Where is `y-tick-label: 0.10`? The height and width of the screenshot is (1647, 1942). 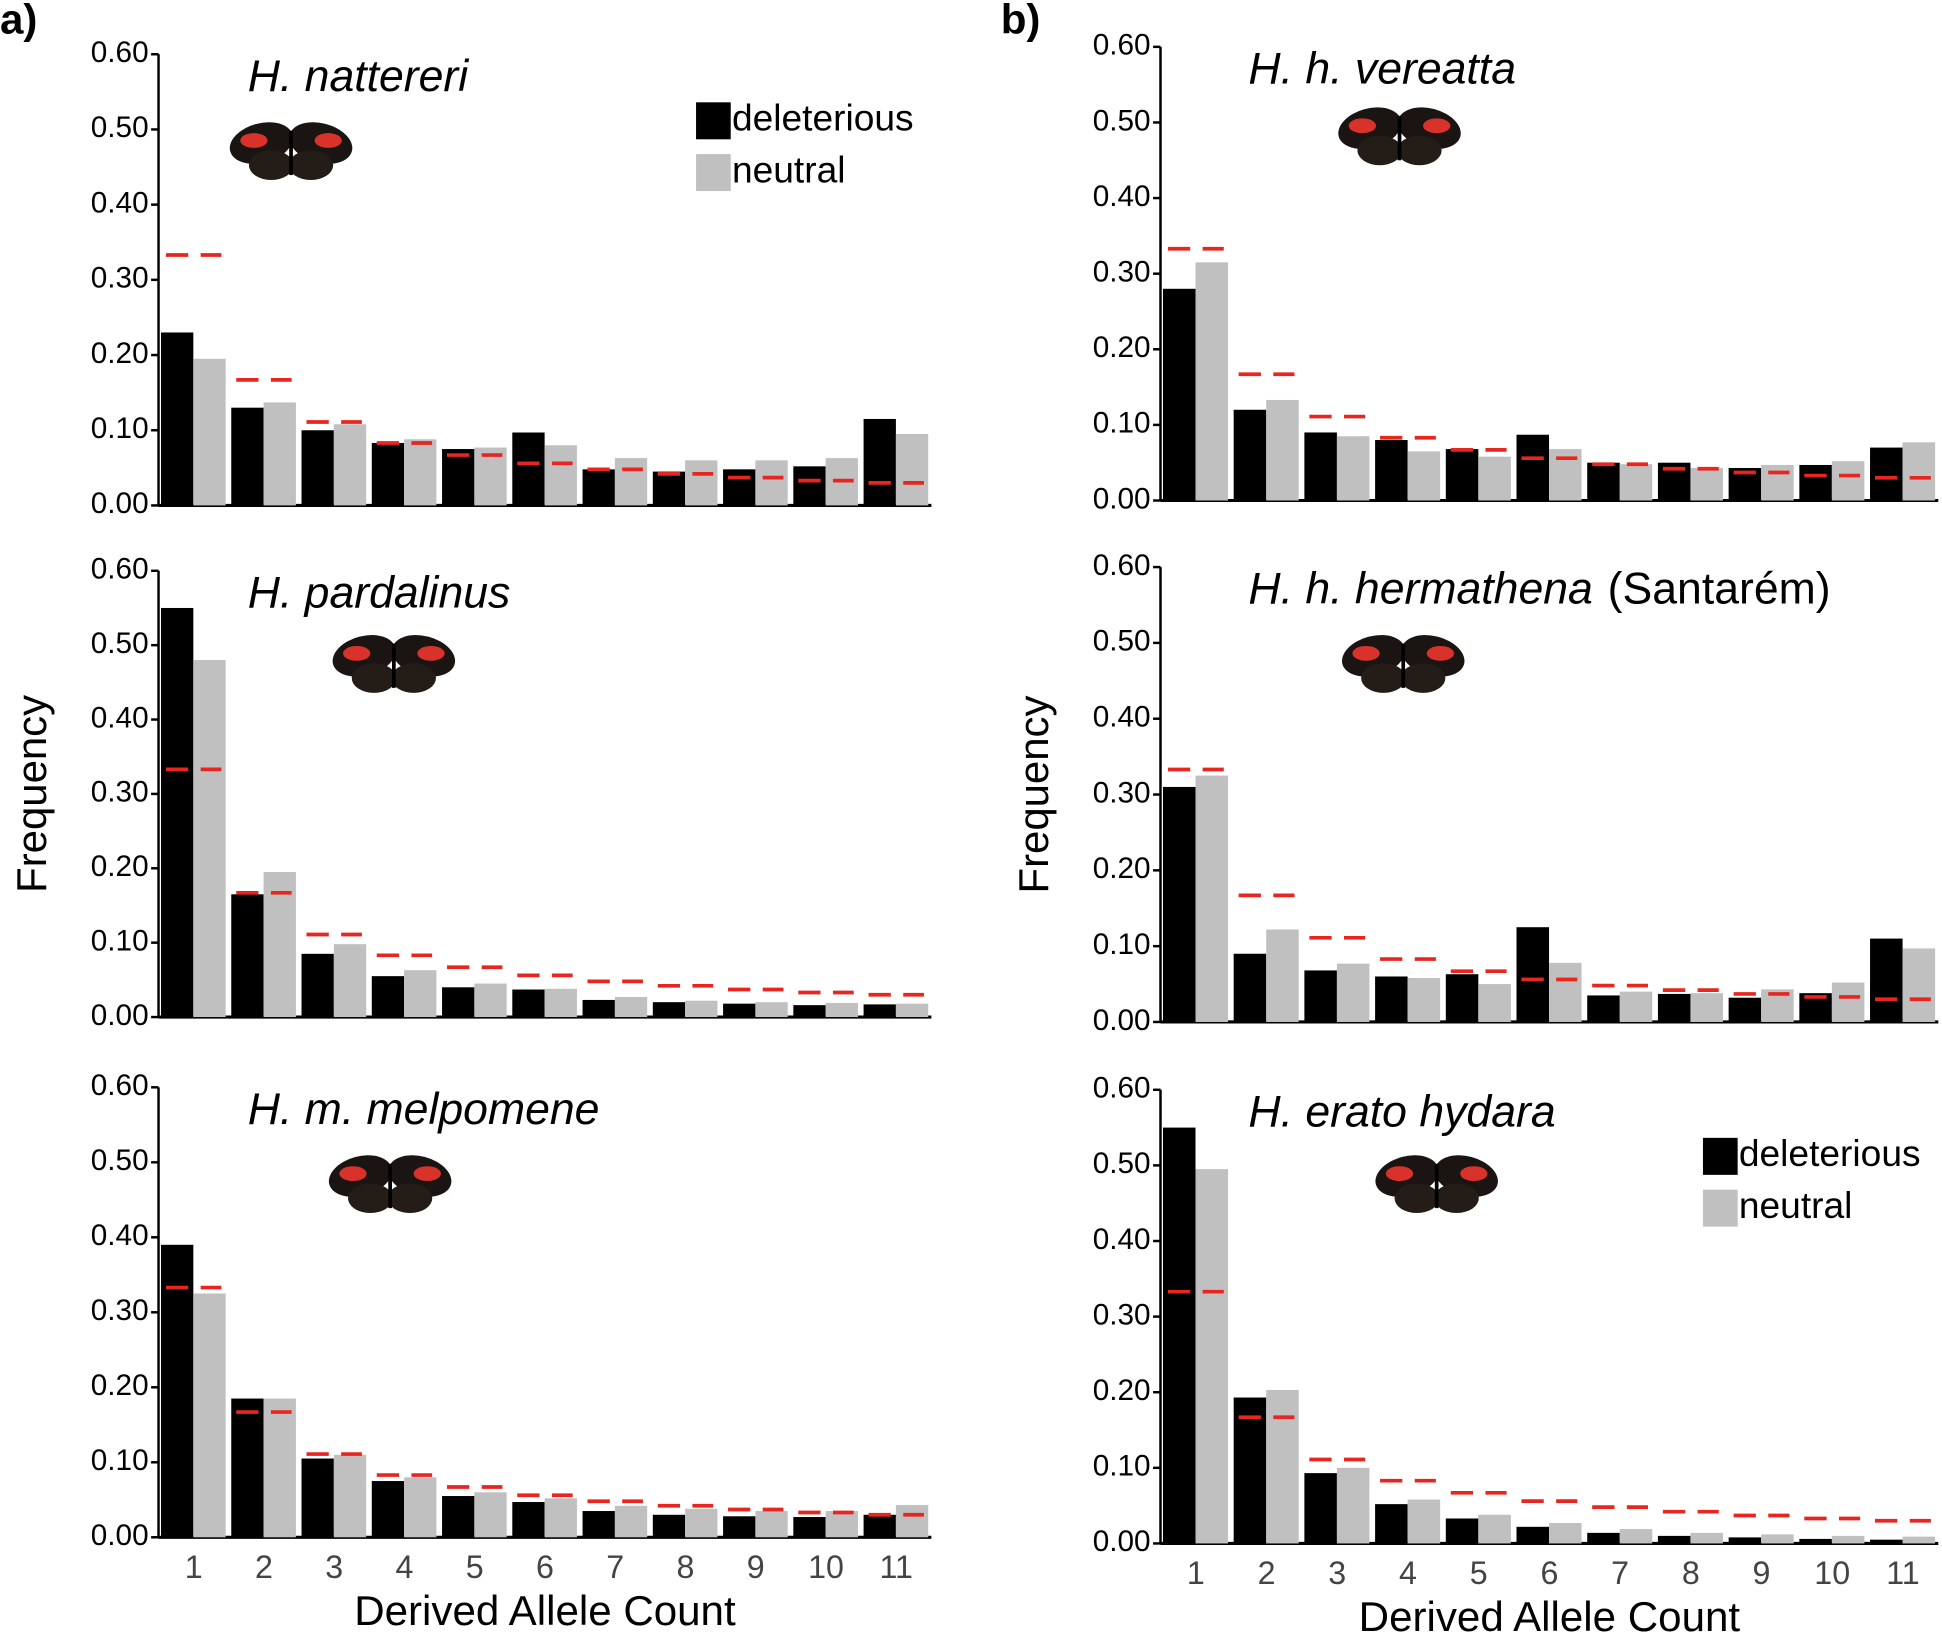 y-tick-label: 0.10 is located at coordinates (120, 1460).